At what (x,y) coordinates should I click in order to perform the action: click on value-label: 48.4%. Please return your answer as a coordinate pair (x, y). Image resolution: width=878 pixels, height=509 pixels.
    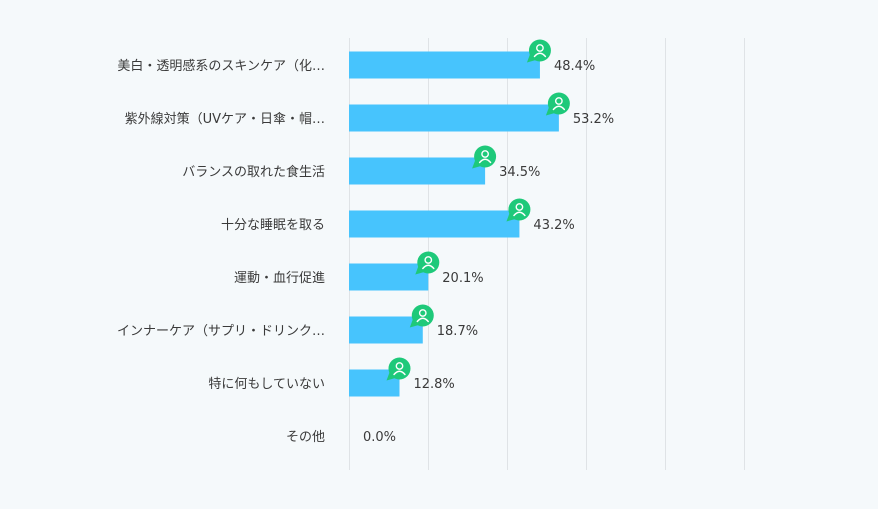
    Looking at the image, I should click on (574, 66).